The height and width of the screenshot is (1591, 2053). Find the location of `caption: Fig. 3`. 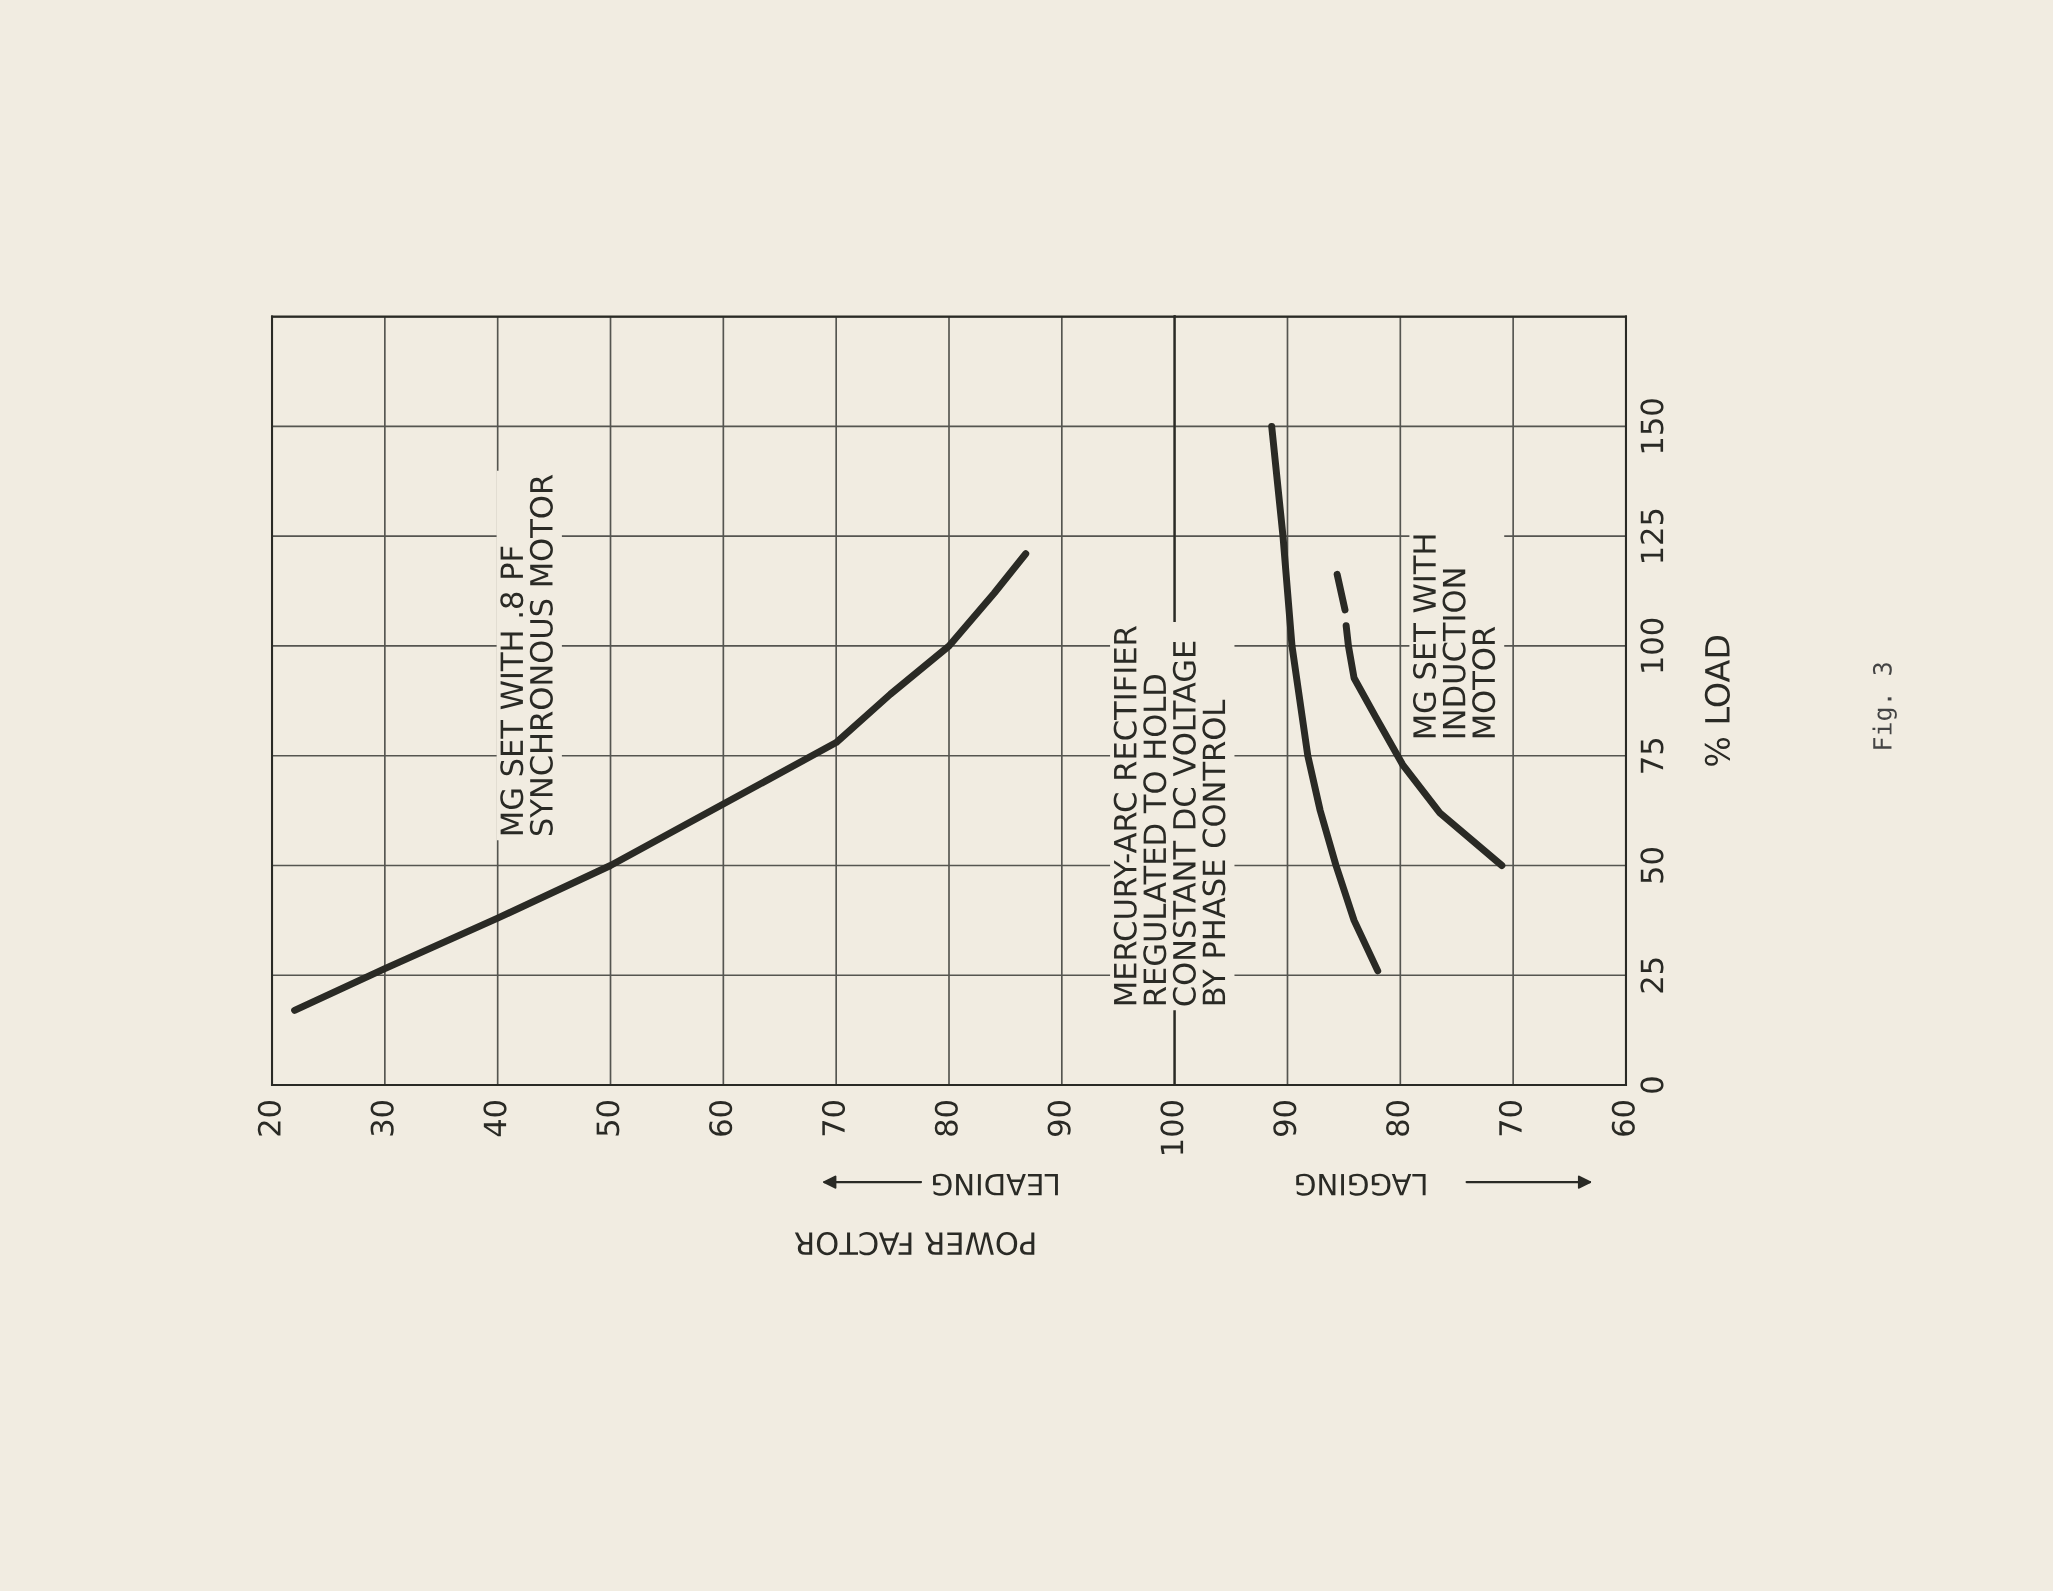

caption: Fig. 3 is located at coordinates (1884, 706).